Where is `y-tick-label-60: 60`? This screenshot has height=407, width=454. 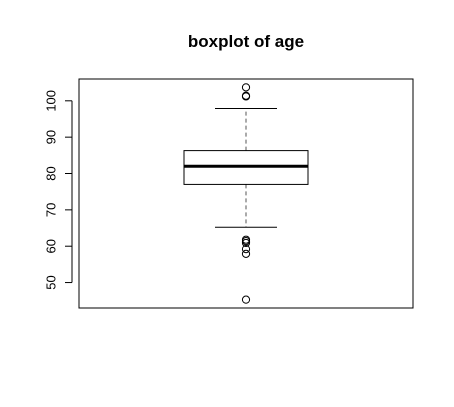 y-tick-label-60: 60 is located at coordinates (50, 246).